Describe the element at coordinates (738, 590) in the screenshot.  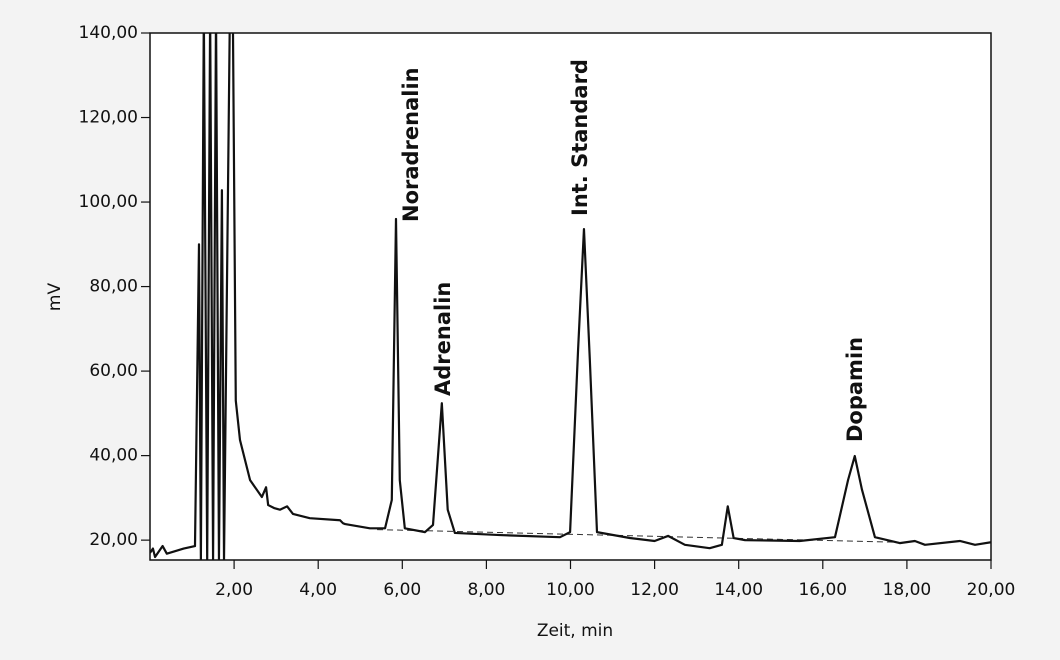
I see `x-tick-label: 14,00` at that location.